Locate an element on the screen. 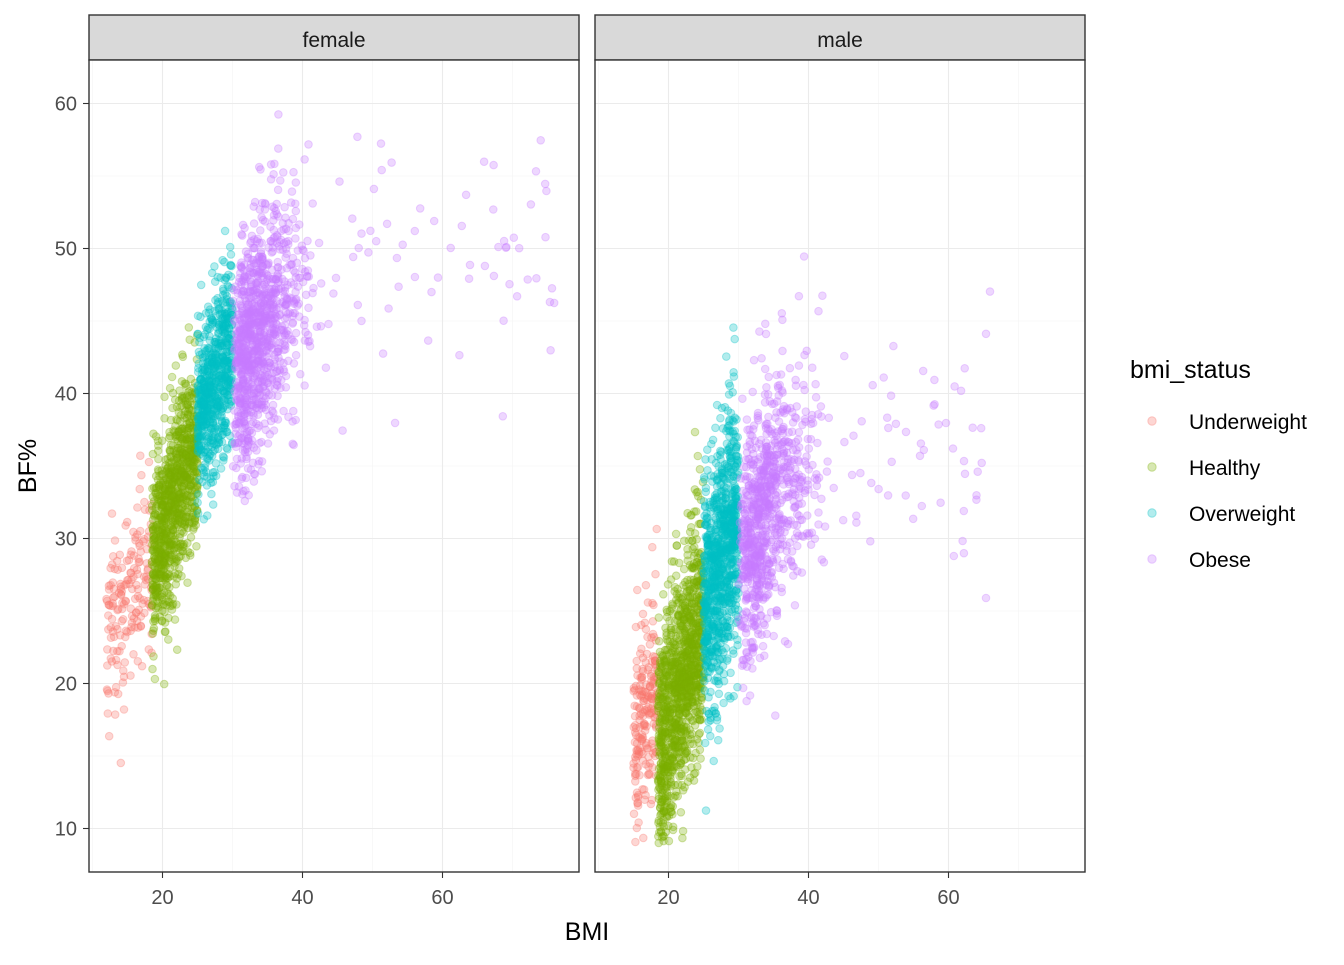  x-tick-label: 20 is located at coordinates (162, 898).